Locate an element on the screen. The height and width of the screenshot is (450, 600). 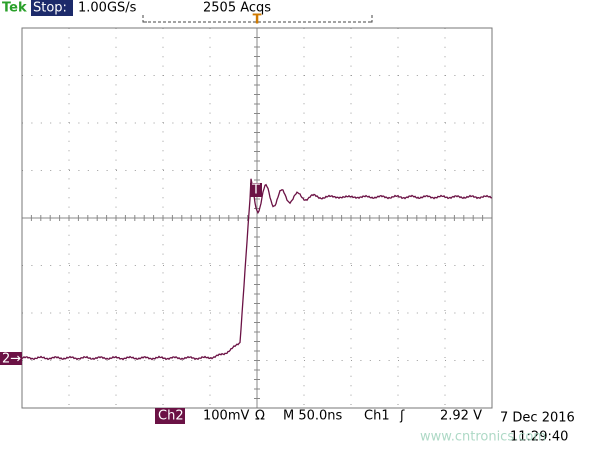
coupling: Ω is located at coordinates (260, 416).